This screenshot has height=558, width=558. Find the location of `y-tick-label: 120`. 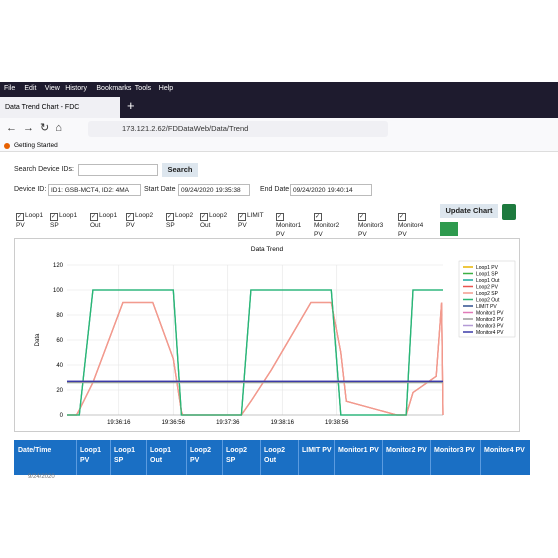

y-tick-label: 120 is located at coordinates (58, 266).